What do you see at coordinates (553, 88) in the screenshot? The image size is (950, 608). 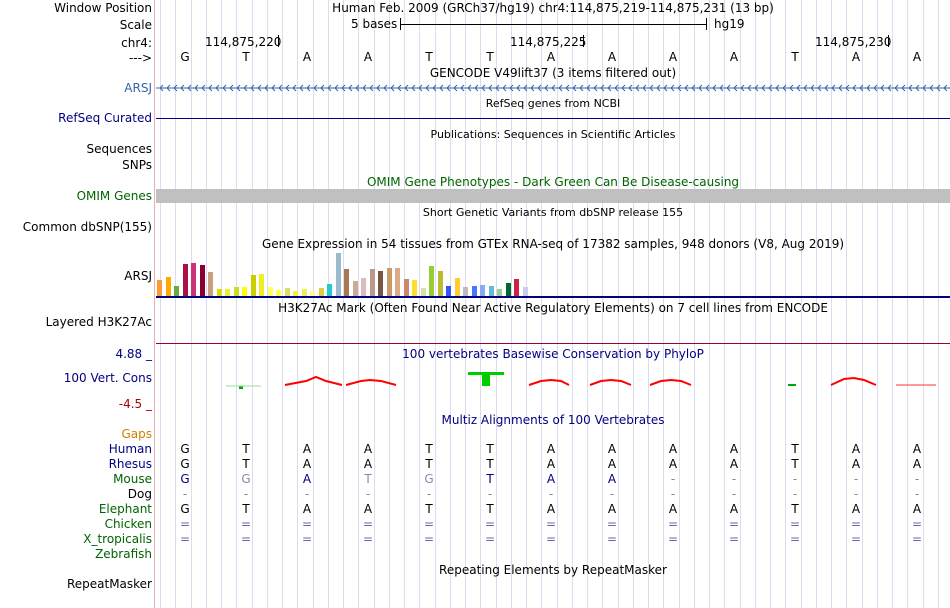 I see `gencode-gene-track` at bounding box center [553, 88].